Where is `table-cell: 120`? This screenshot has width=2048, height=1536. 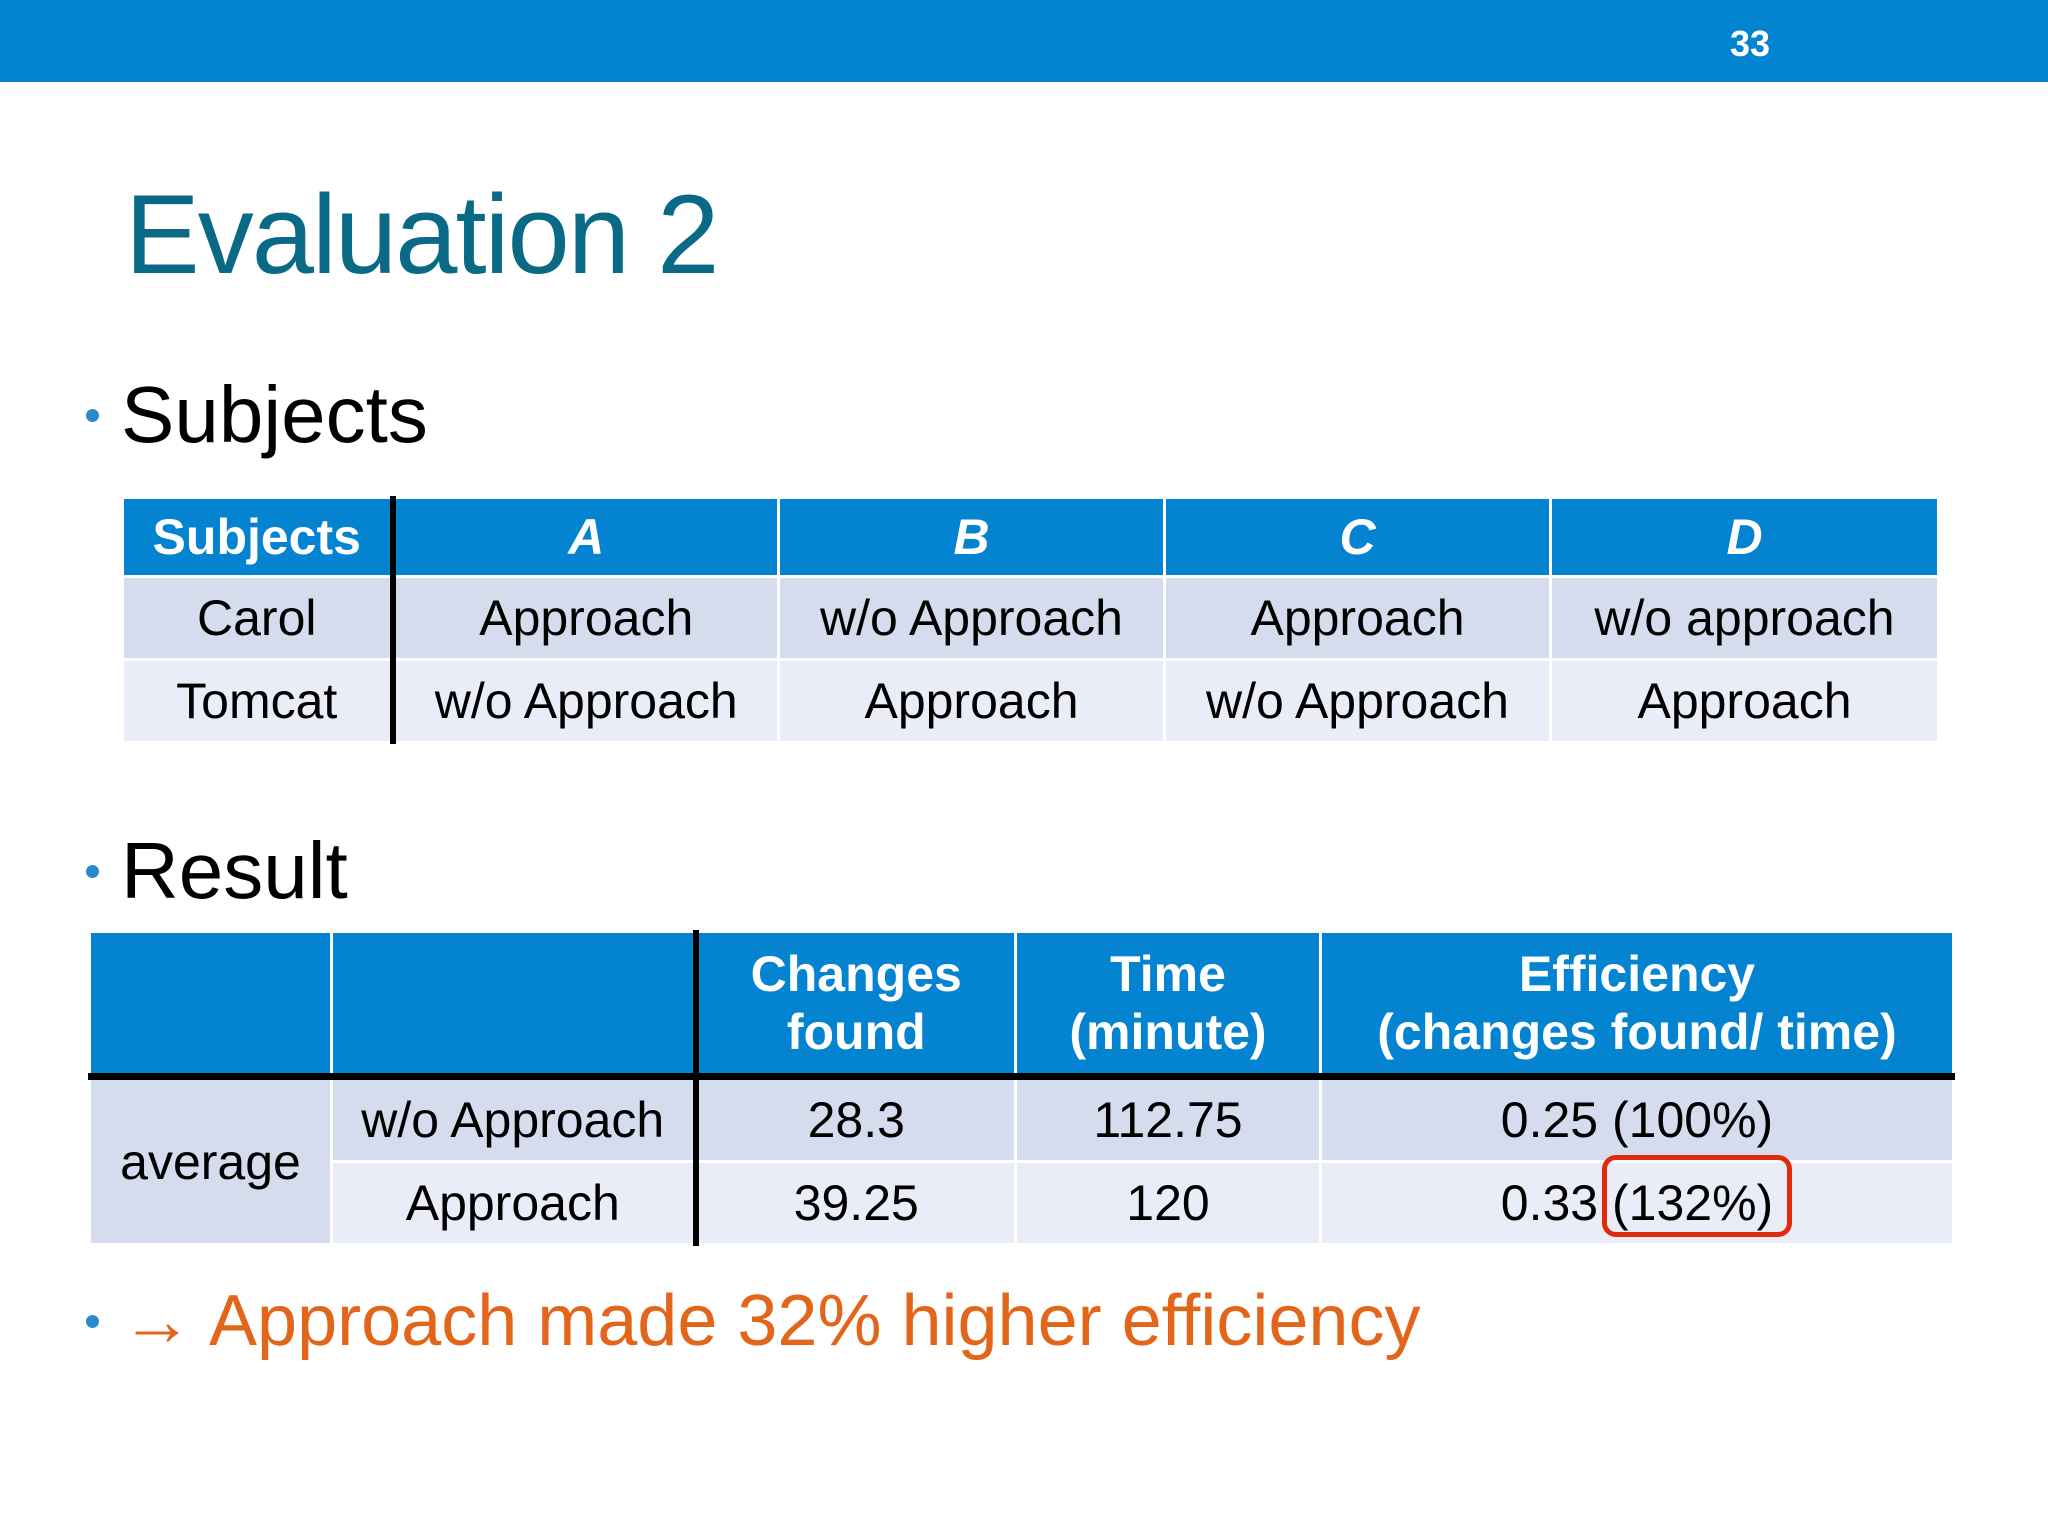
table-cell: 120 is located at coordinates (1168, 1203).